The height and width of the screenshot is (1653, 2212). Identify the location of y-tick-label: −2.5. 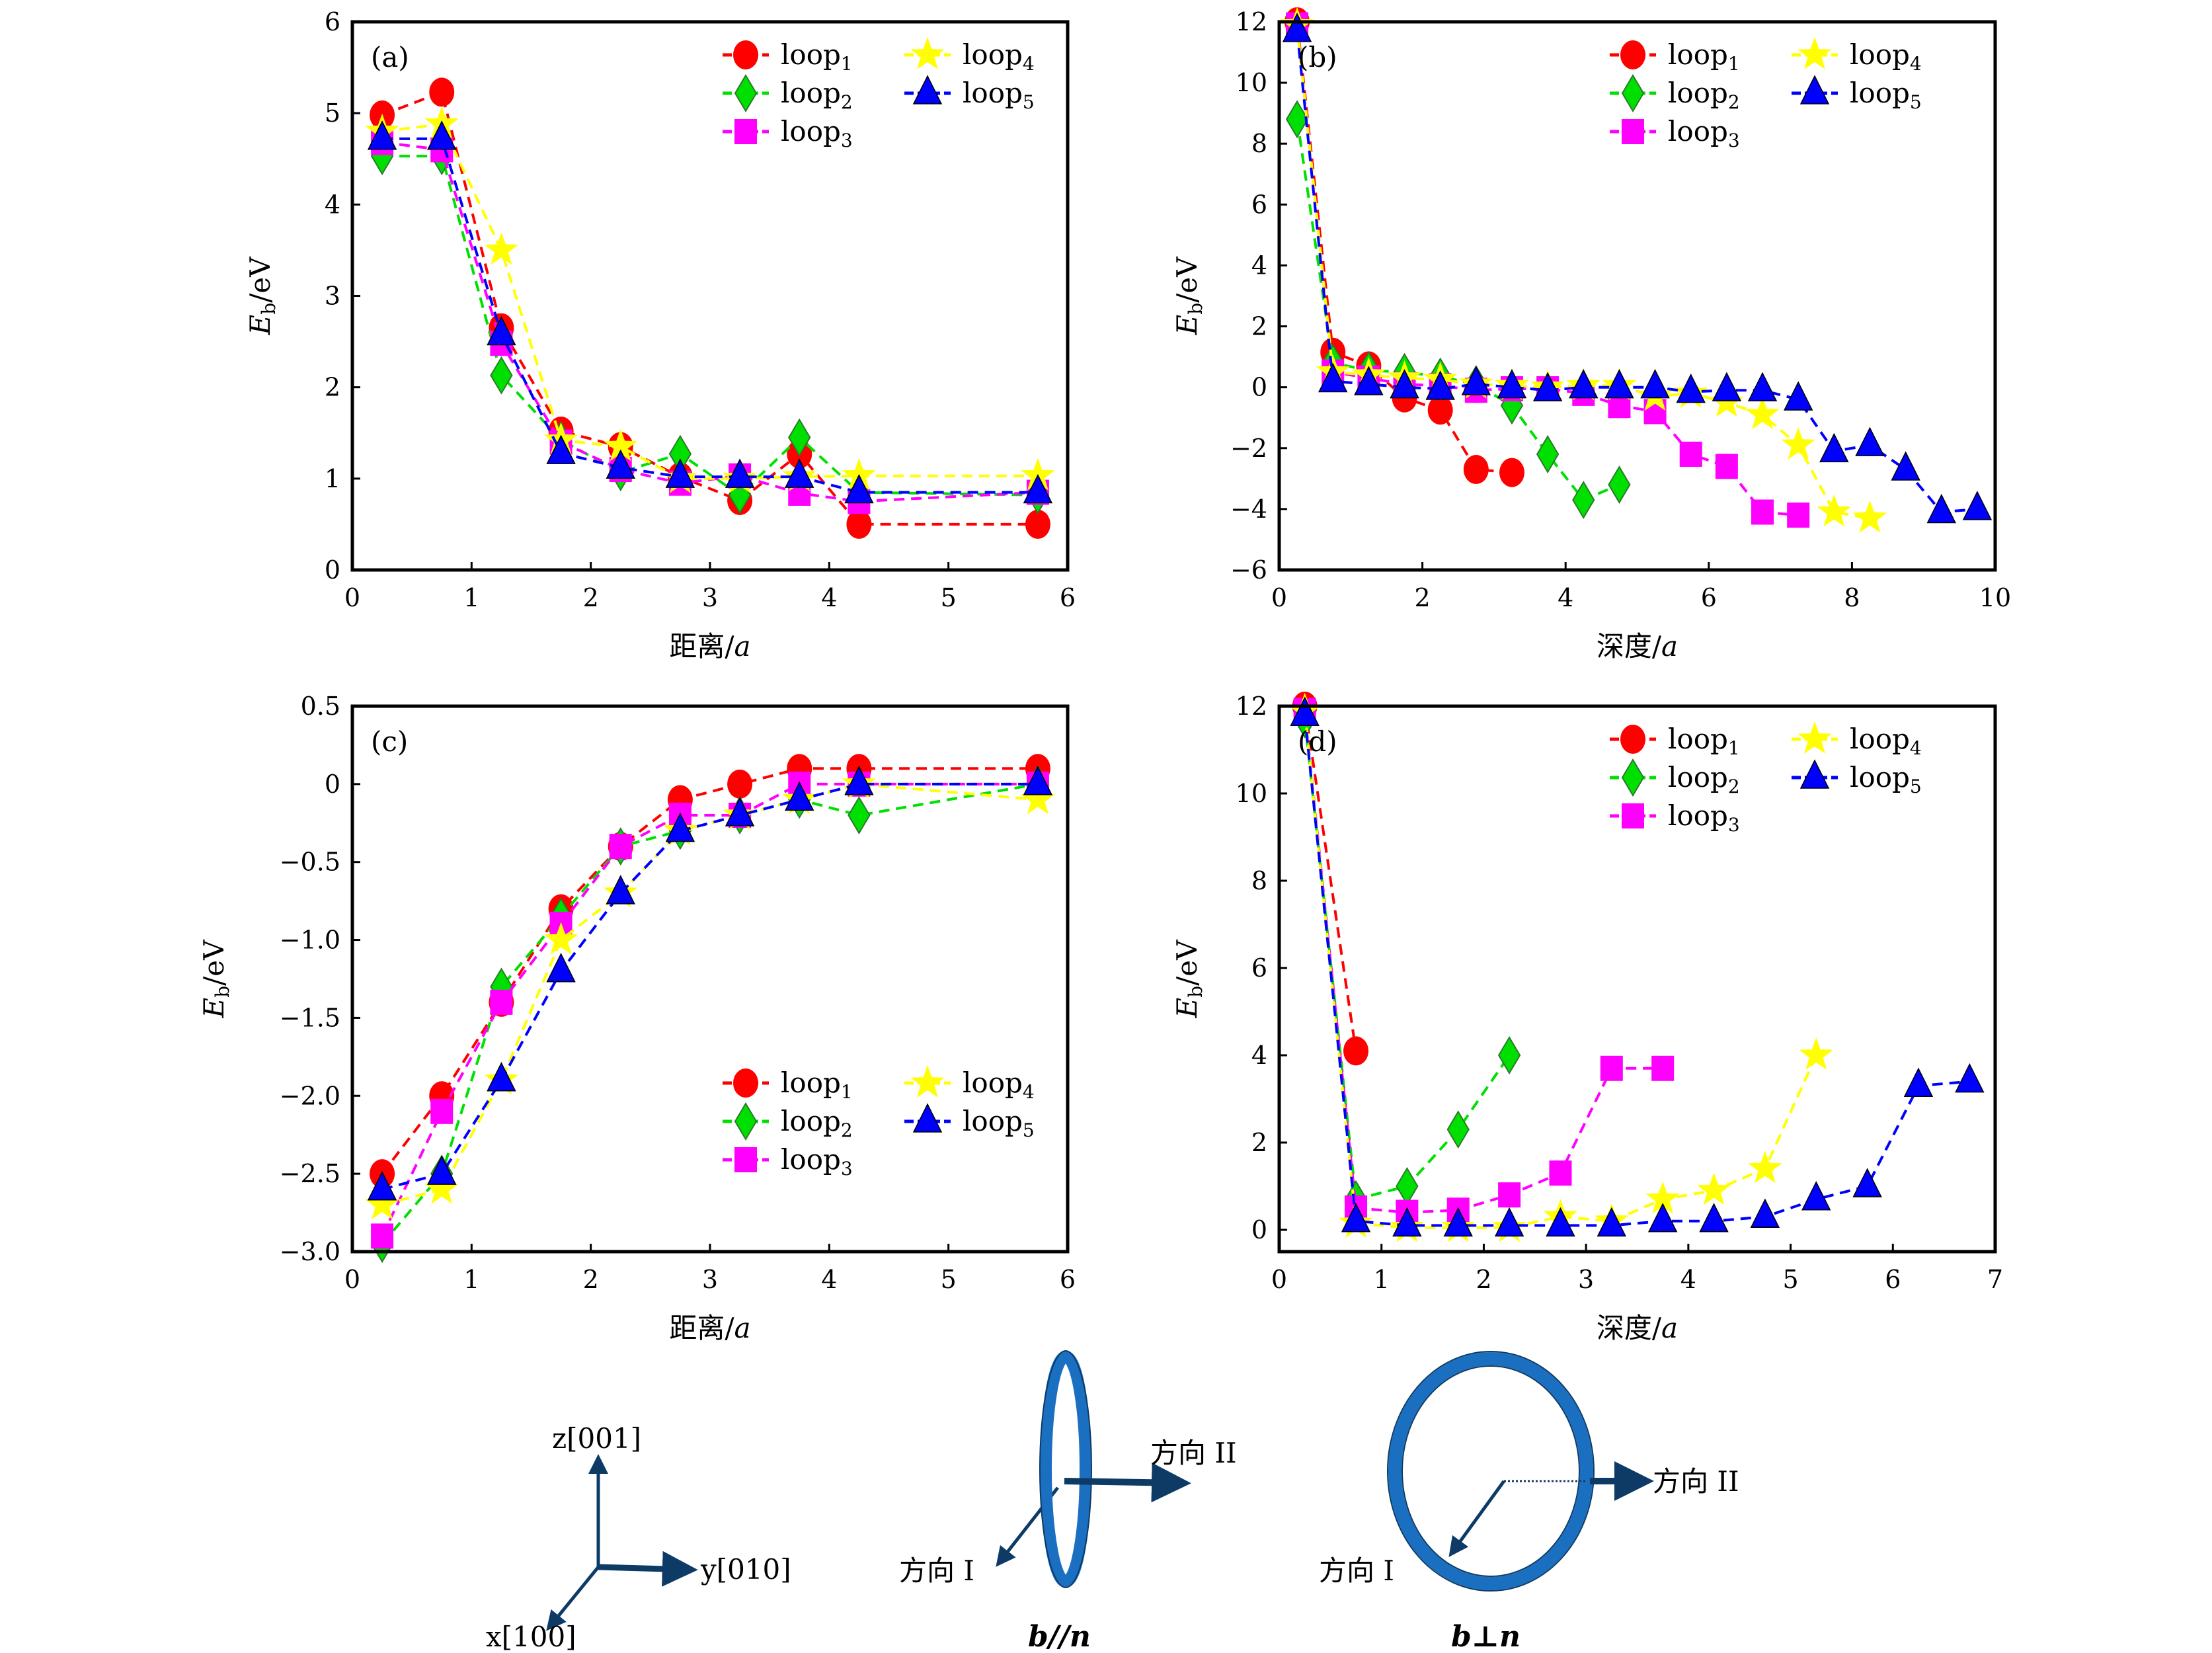
(310, 1173).